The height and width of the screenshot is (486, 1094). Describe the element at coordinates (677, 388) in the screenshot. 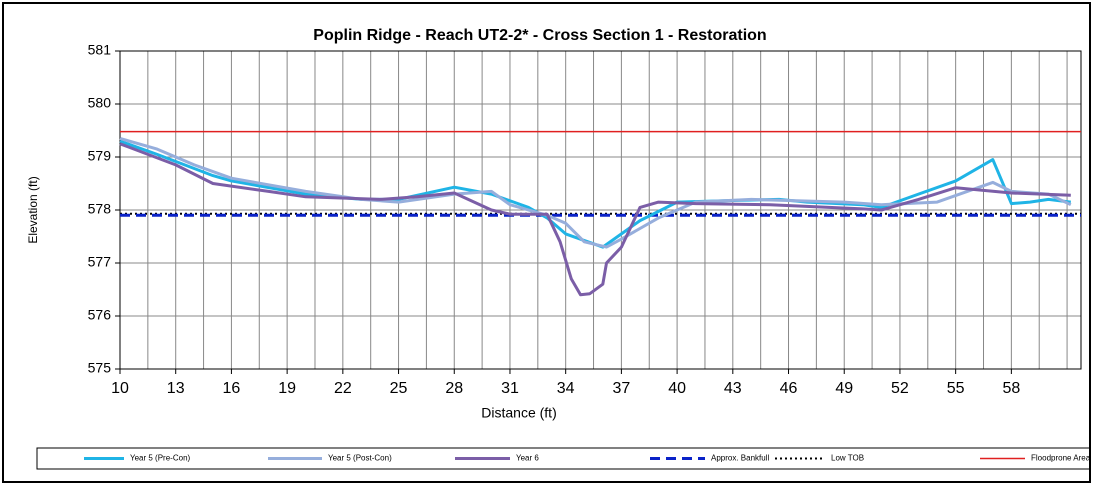

I see `x-tick-label: 40` at that location.